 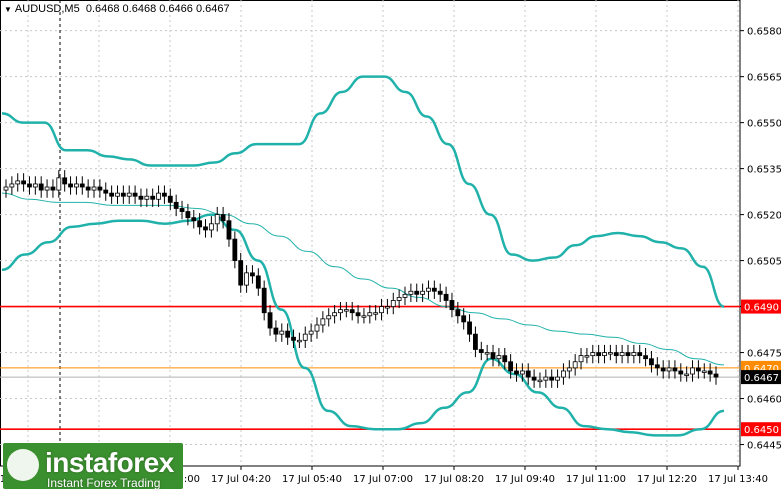 What do you see at coordinates (667, 479) in the screenshot?
I see `x-tick-label: 17 Jul 12:20` at bounding box center [667, 479].